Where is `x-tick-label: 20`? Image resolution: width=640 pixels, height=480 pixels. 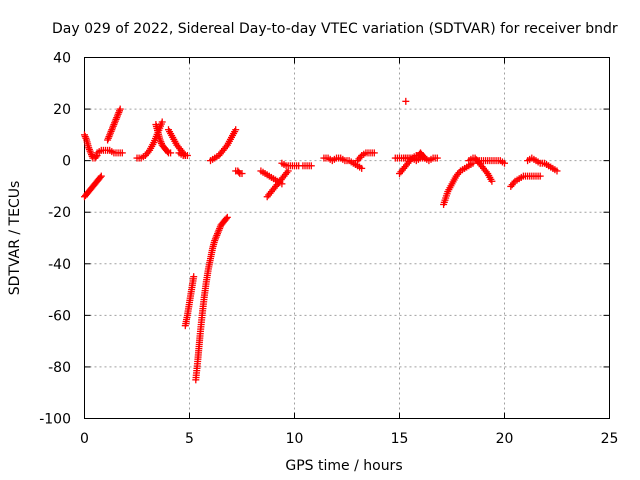 x-tick-label: 20 is located at coordinates (505, 439).